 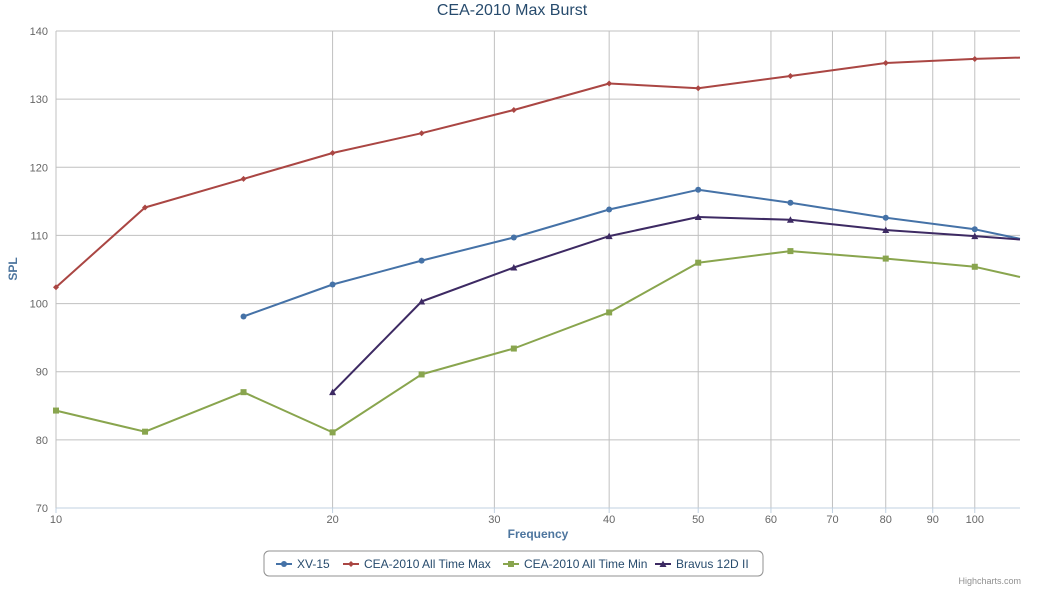 I want to click on y-axis-ticks: 70 80 90 100 110 120 130 140, so click(x=39, y=270).